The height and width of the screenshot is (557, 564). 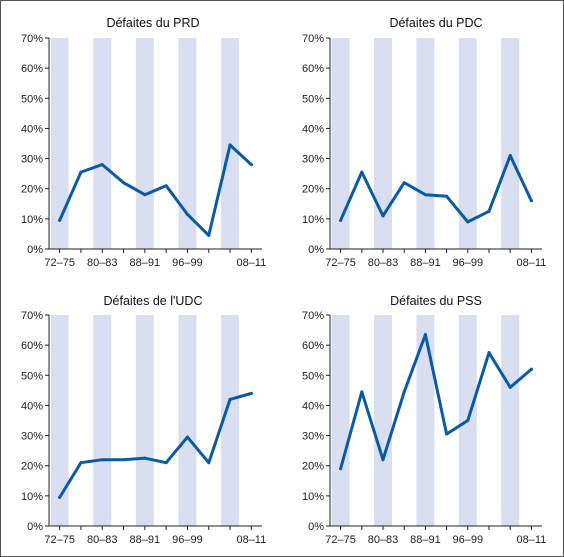 What do you see at coordinates (316, 250) in the screenshot?
I see `y-tick-label-pdc-0: 0%` at bounding box center [316, 250].